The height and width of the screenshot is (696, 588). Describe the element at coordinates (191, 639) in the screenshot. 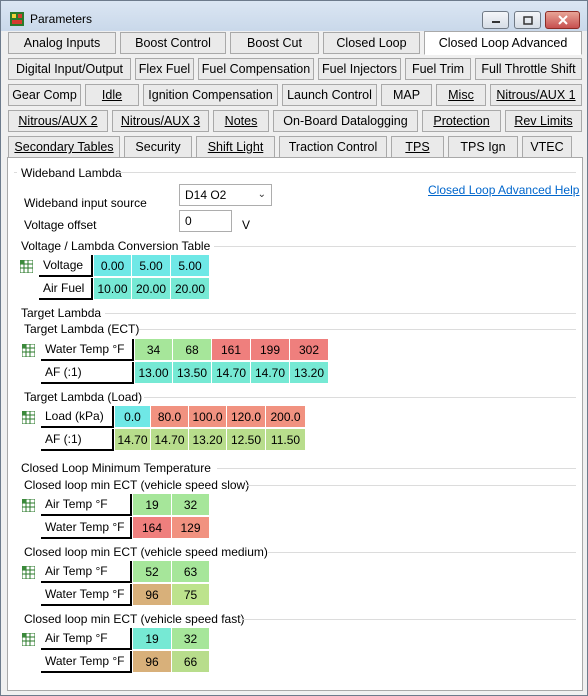

I see `fast-air-cell: 32` at that location.